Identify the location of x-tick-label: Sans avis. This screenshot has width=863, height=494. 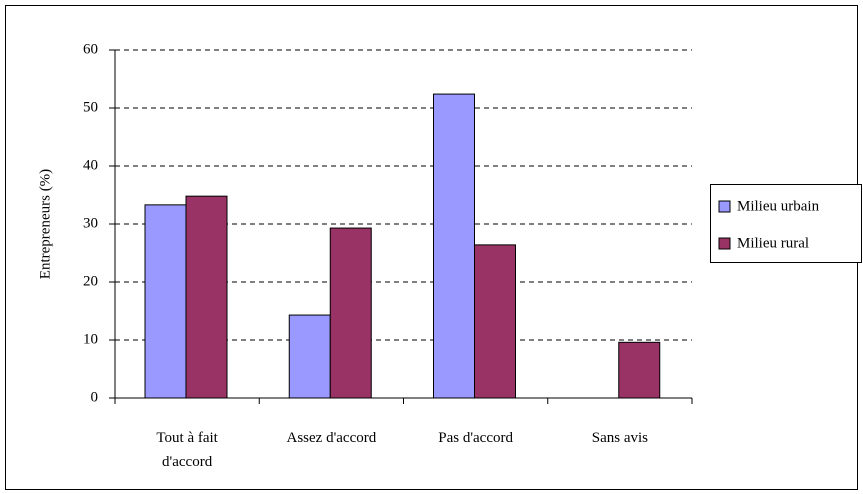
(619, 438).